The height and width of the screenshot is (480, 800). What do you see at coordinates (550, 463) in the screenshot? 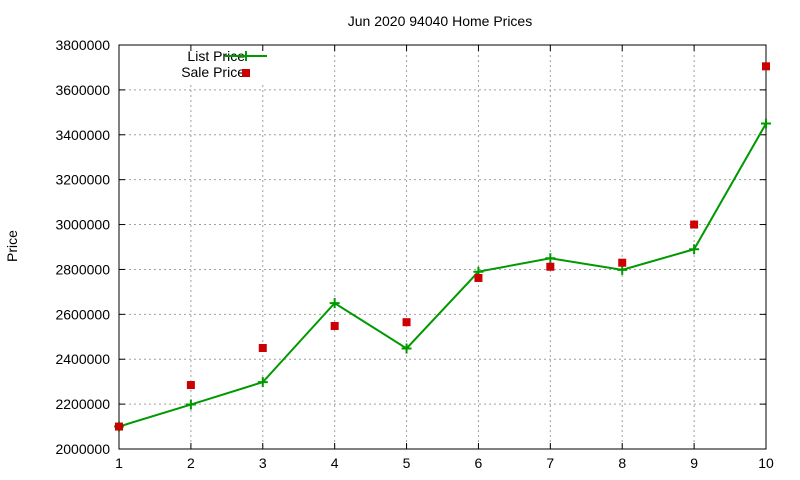
I see `x-tick-label: 7` at bounding box center [550, 463].